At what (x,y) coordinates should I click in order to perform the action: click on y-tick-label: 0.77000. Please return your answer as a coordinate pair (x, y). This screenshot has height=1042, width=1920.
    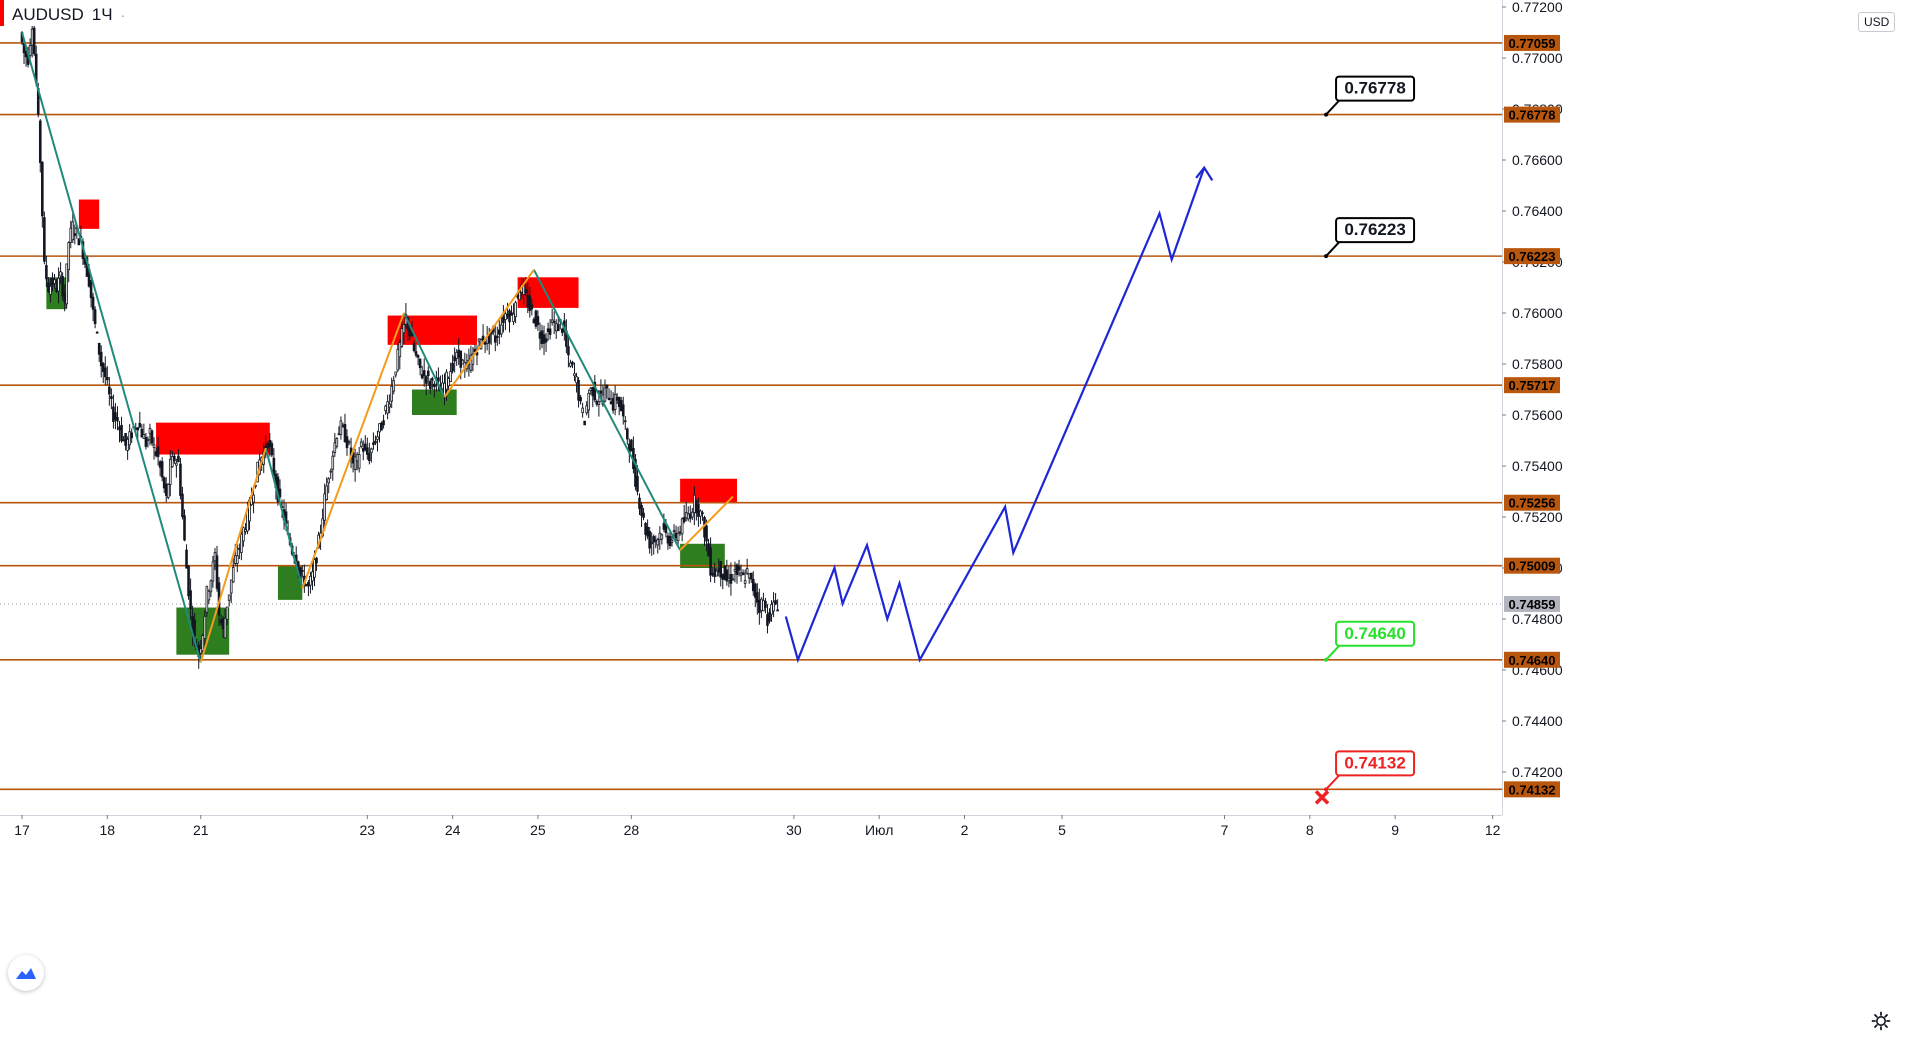
    Looking at the image, I should click on (1537, 58).